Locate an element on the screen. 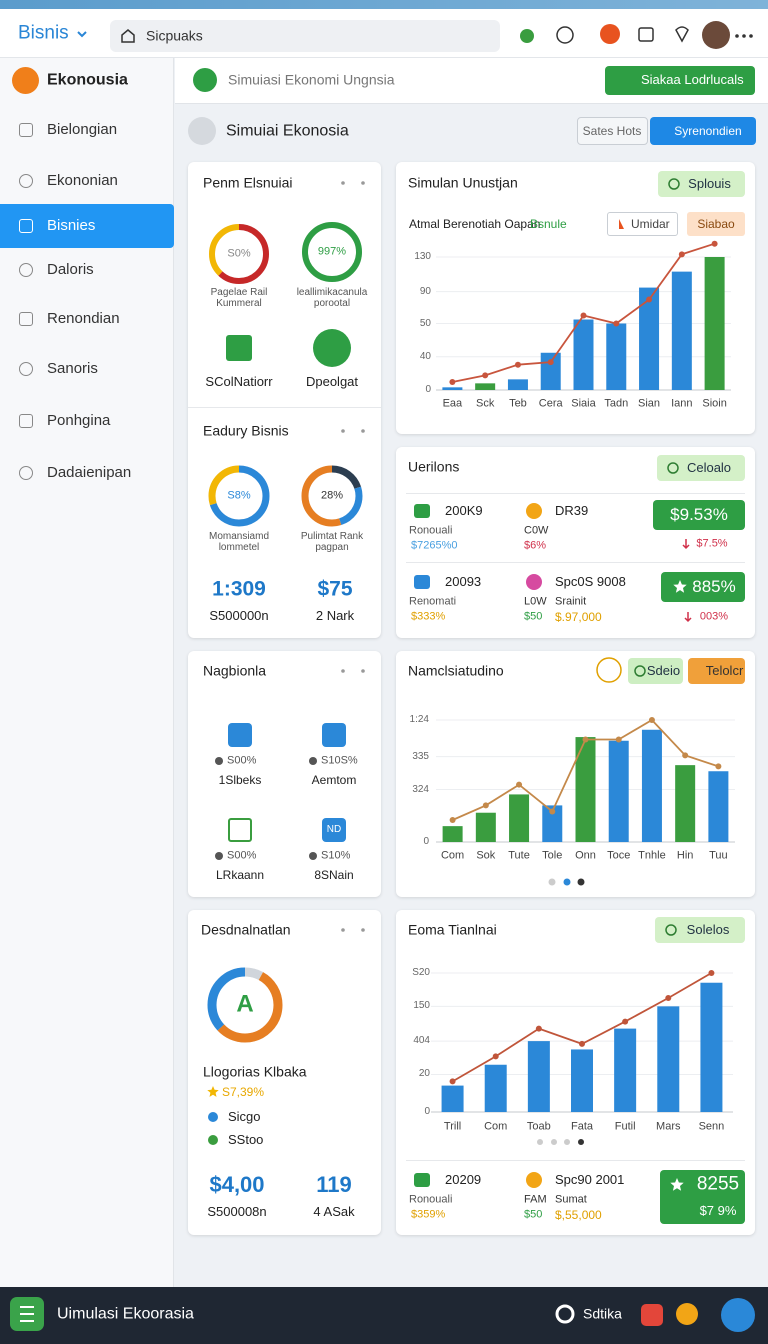 The height and width of the screenshot is (1344, 768). card-title: Nagbionla is located at coordinates (235, 670).